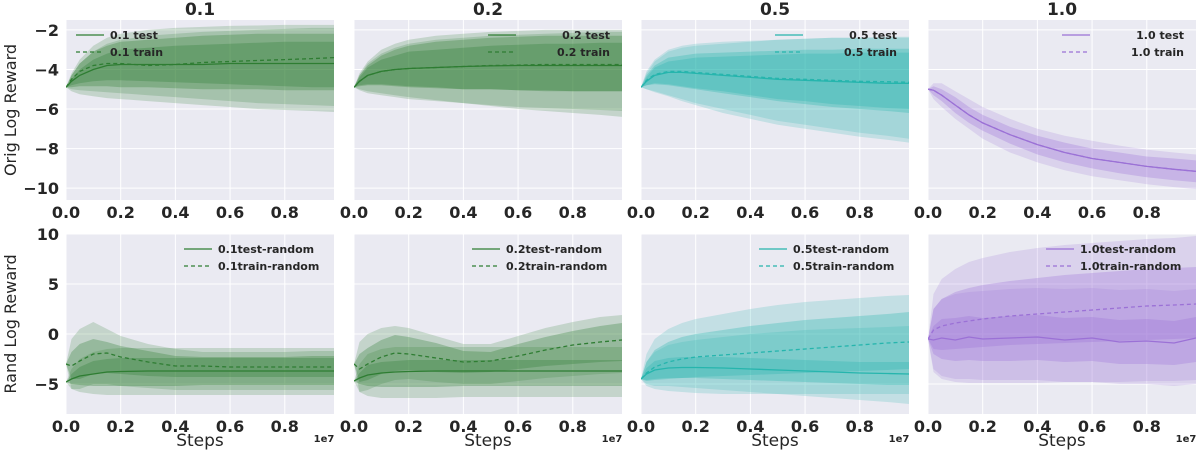 The image size is (1196, 459). I want to click on series-line-0-1train-random, so click(200, 360).